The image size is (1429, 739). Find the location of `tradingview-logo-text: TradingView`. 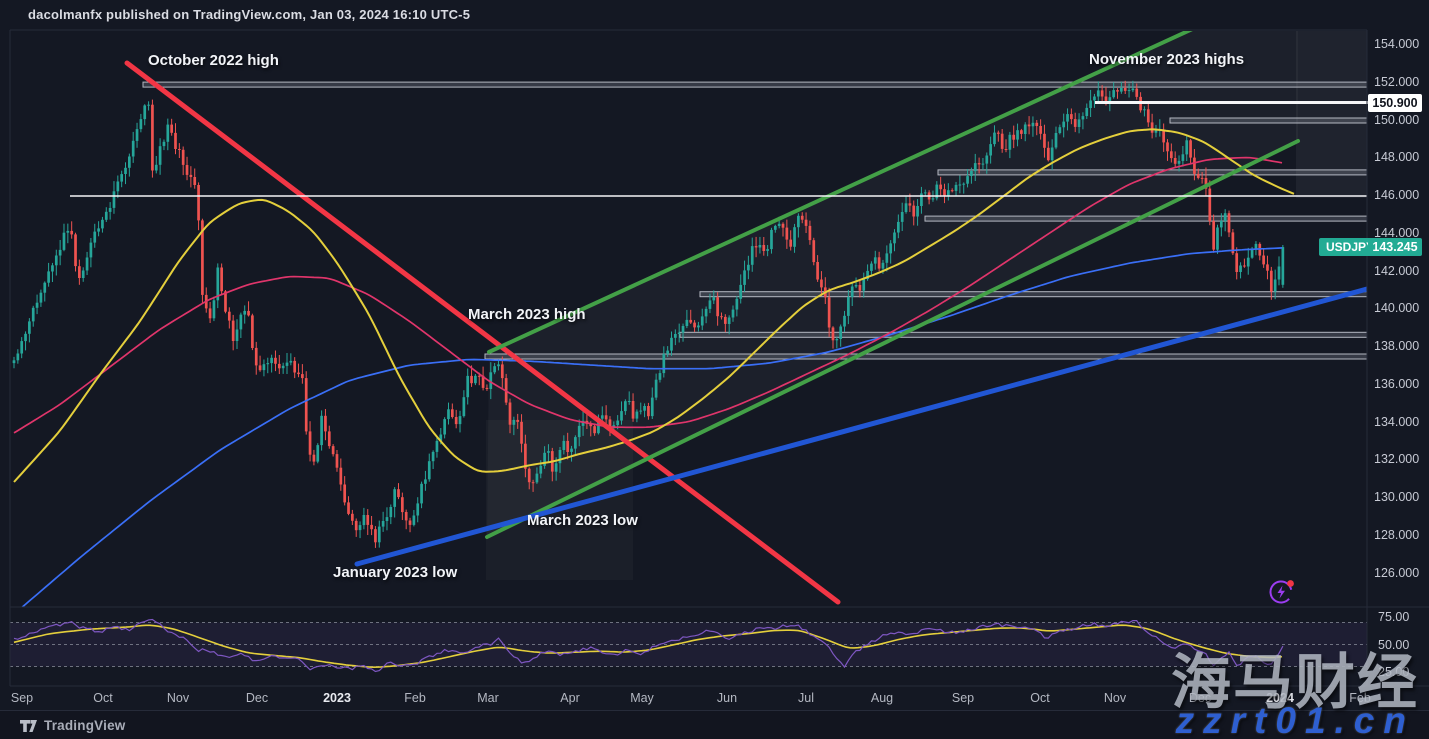

tradingview-logo-text: TradingView is located at coordinates (85, 725).